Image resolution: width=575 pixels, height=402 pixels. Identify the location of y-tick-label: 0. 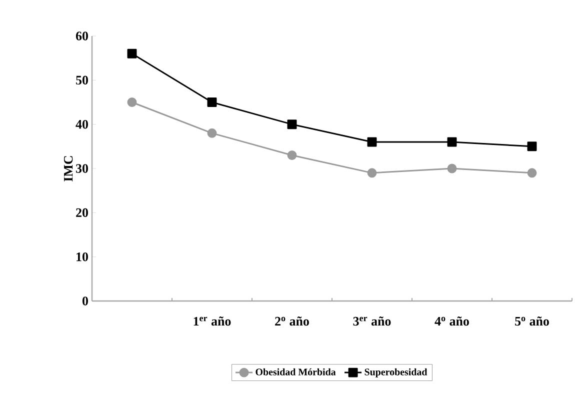
(85, 301).